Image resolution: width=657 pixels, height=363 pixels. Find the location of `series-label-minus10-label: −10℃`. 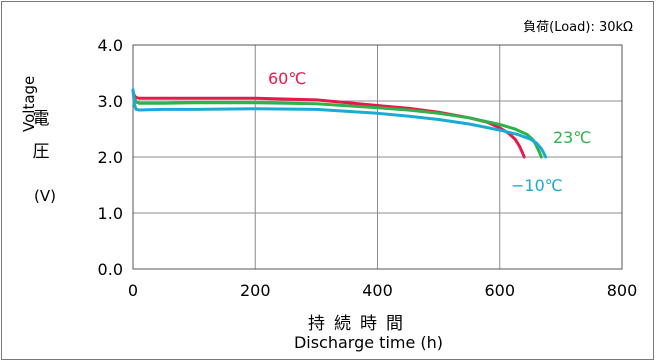

series-label-minus10-label: −10℃ is located at coordinates (537, 185).